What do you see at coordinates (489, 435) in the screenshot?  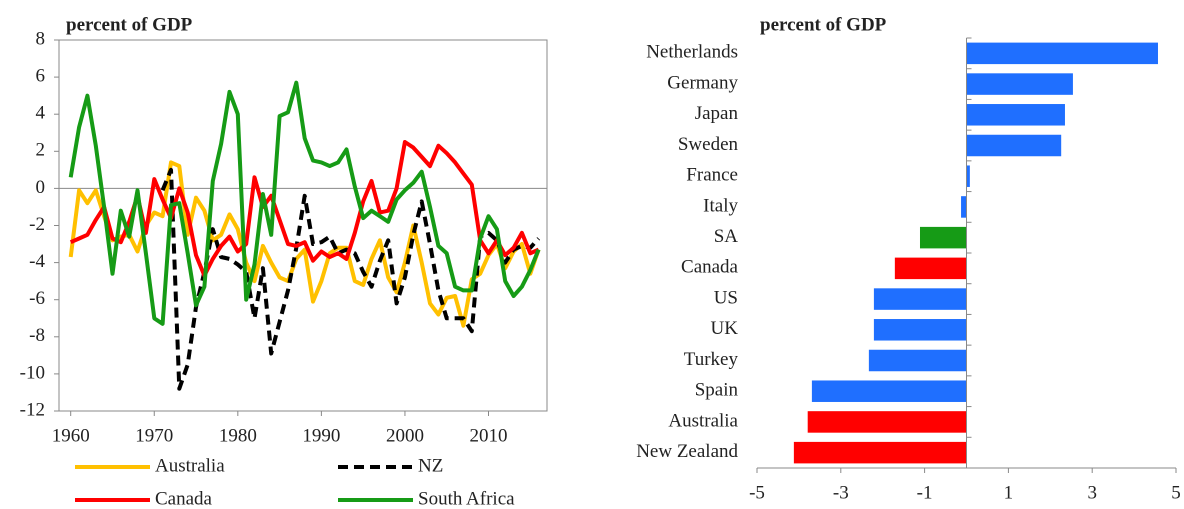 I see `x-tick-label: 2010` at bounding box center [489, 435].